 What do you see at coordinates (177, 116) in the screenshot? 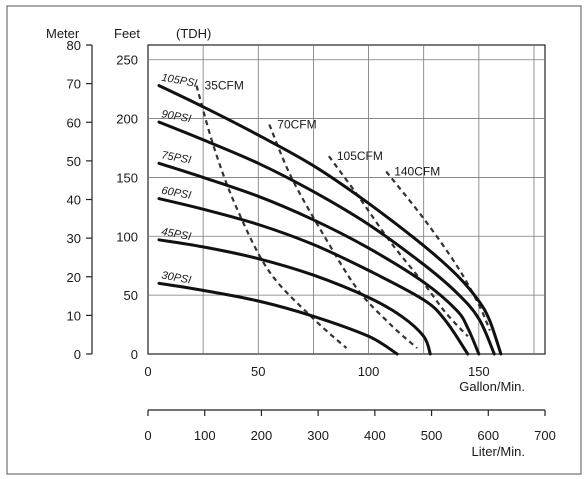
I see `pressure-curve-label-90psi: 90PSI` at bounding box center [177, 116].